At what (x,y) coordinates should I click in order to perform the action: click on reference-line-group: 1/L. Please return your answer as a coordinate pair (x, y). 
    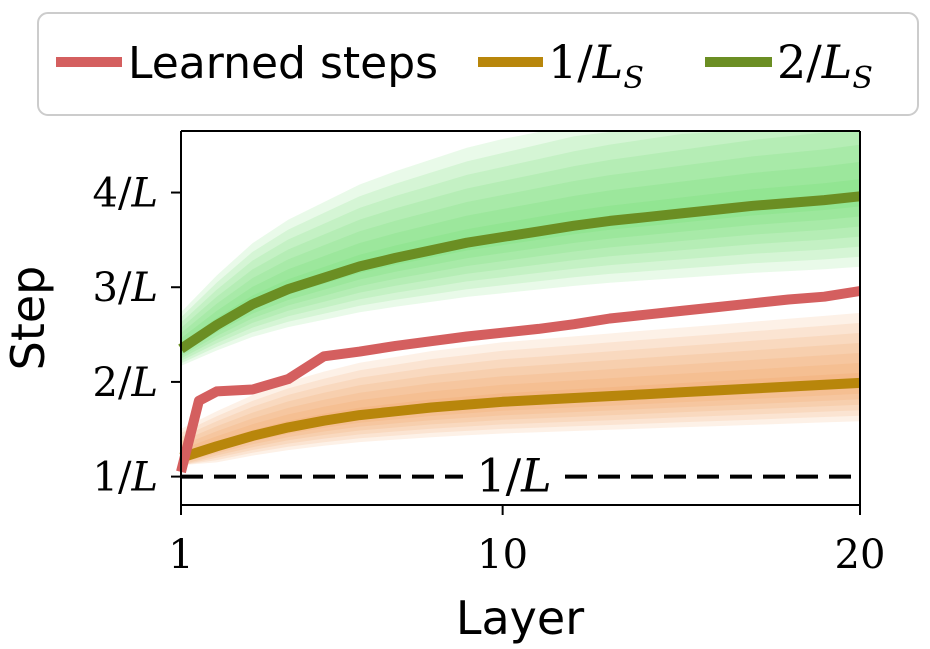
    Looking at the image, I should click on (520, 476).